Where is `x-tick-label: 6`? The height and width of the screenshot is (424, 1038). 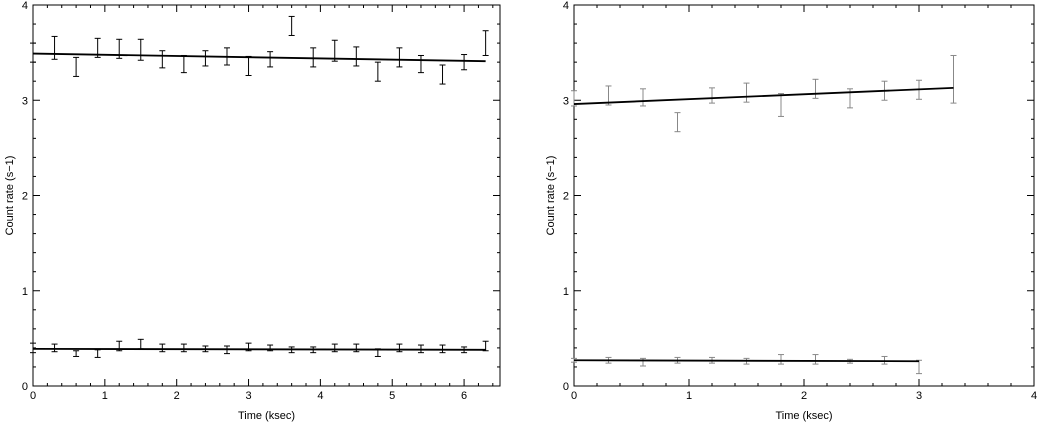
x-tick-label: 6 is located at coordinates (464, 396).